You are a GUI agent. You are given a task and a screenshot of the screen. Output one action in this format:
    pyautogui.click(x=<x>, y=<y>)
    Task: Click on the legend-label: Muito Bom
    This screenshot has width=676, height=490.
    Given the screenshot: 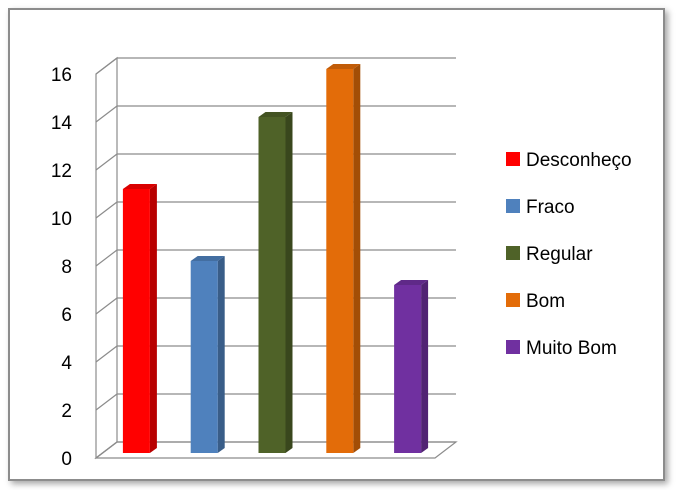 What is the action you would take?
    pyautogui.click(x=571, y=348)
    